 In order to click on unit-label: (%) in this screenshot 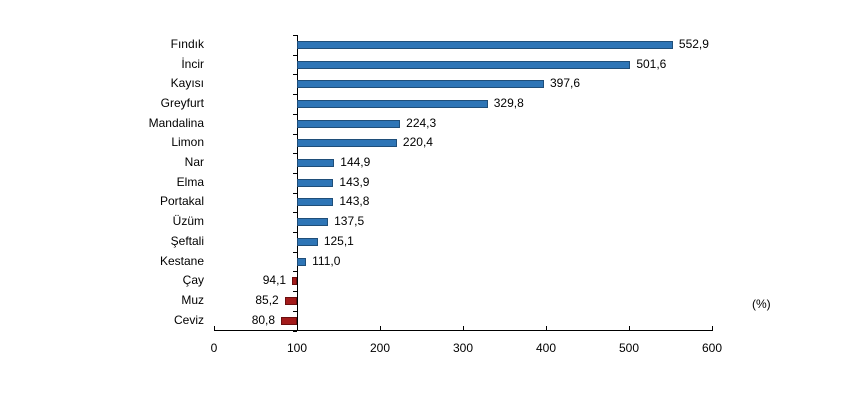, I will do `click(761, 304)`.